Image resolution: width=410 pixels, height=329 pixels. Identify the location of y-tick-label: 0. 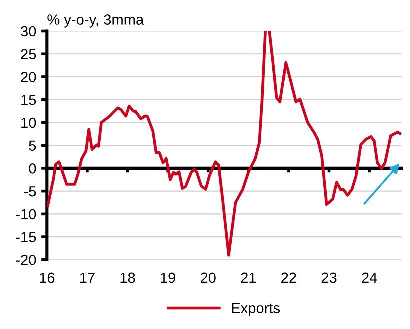
(32, 169).